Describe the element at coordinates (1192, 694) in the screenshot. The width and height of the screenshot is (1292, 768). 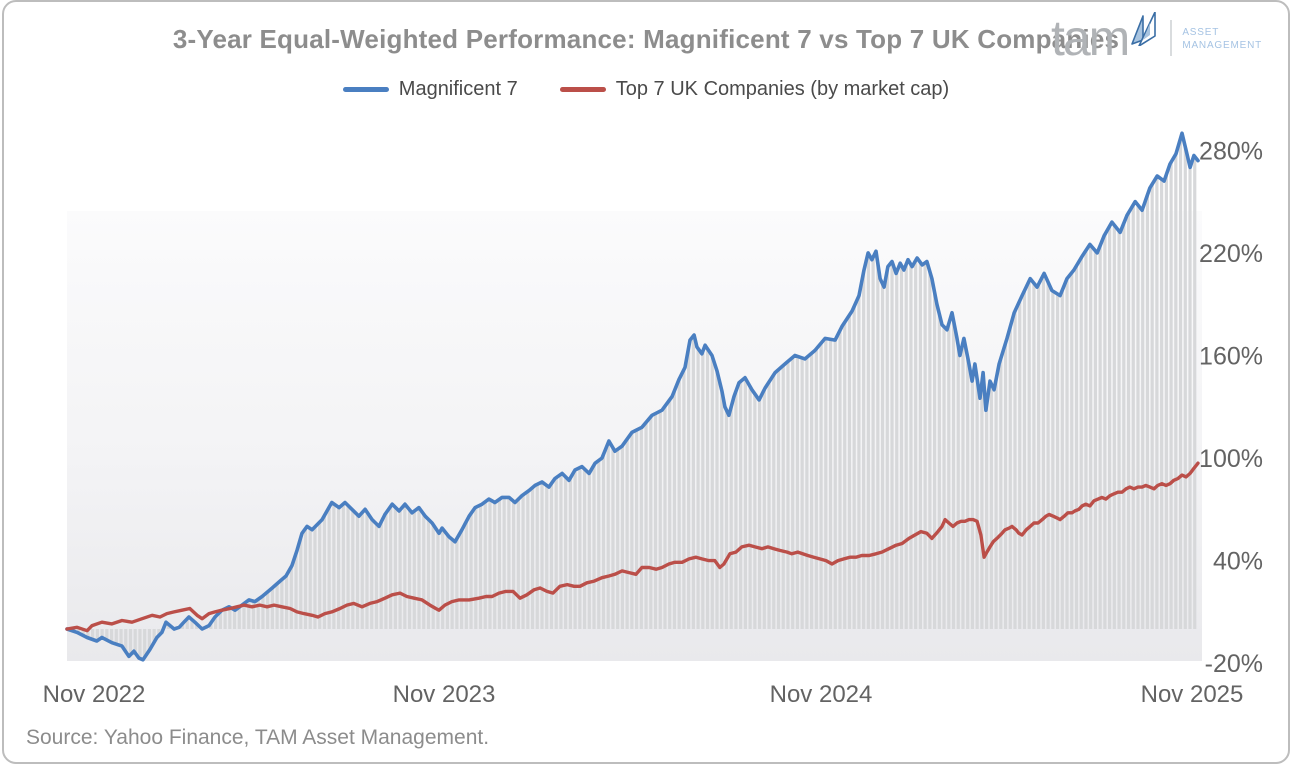
I see `x-axis-label: Nov 2025` at that location.